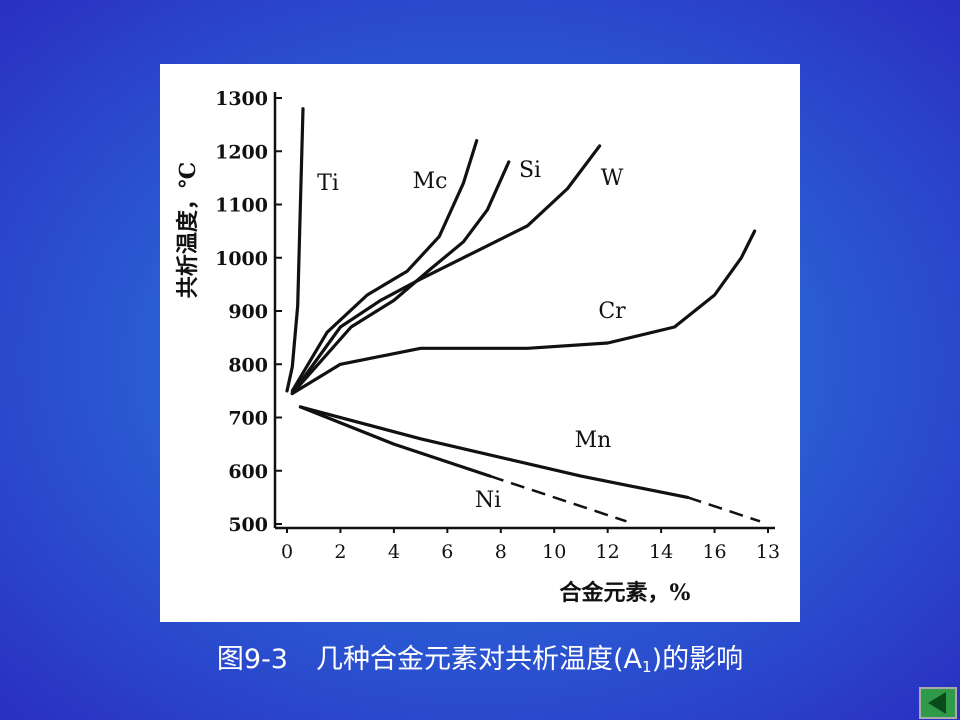  What do you see at coordinates (241, 206) in the screenshot?
I see `y-tick-label: 1100` at bounding box center [241, 206].